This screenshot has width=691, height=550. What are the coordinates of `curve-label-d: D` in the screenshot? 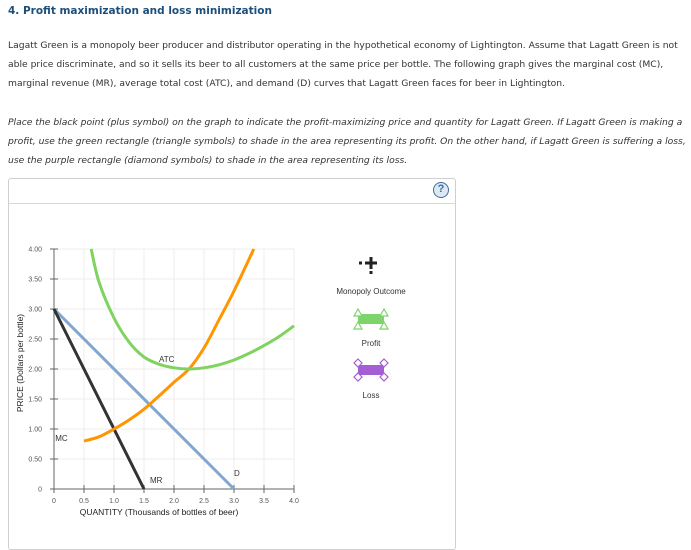 It's located at (237, 473).